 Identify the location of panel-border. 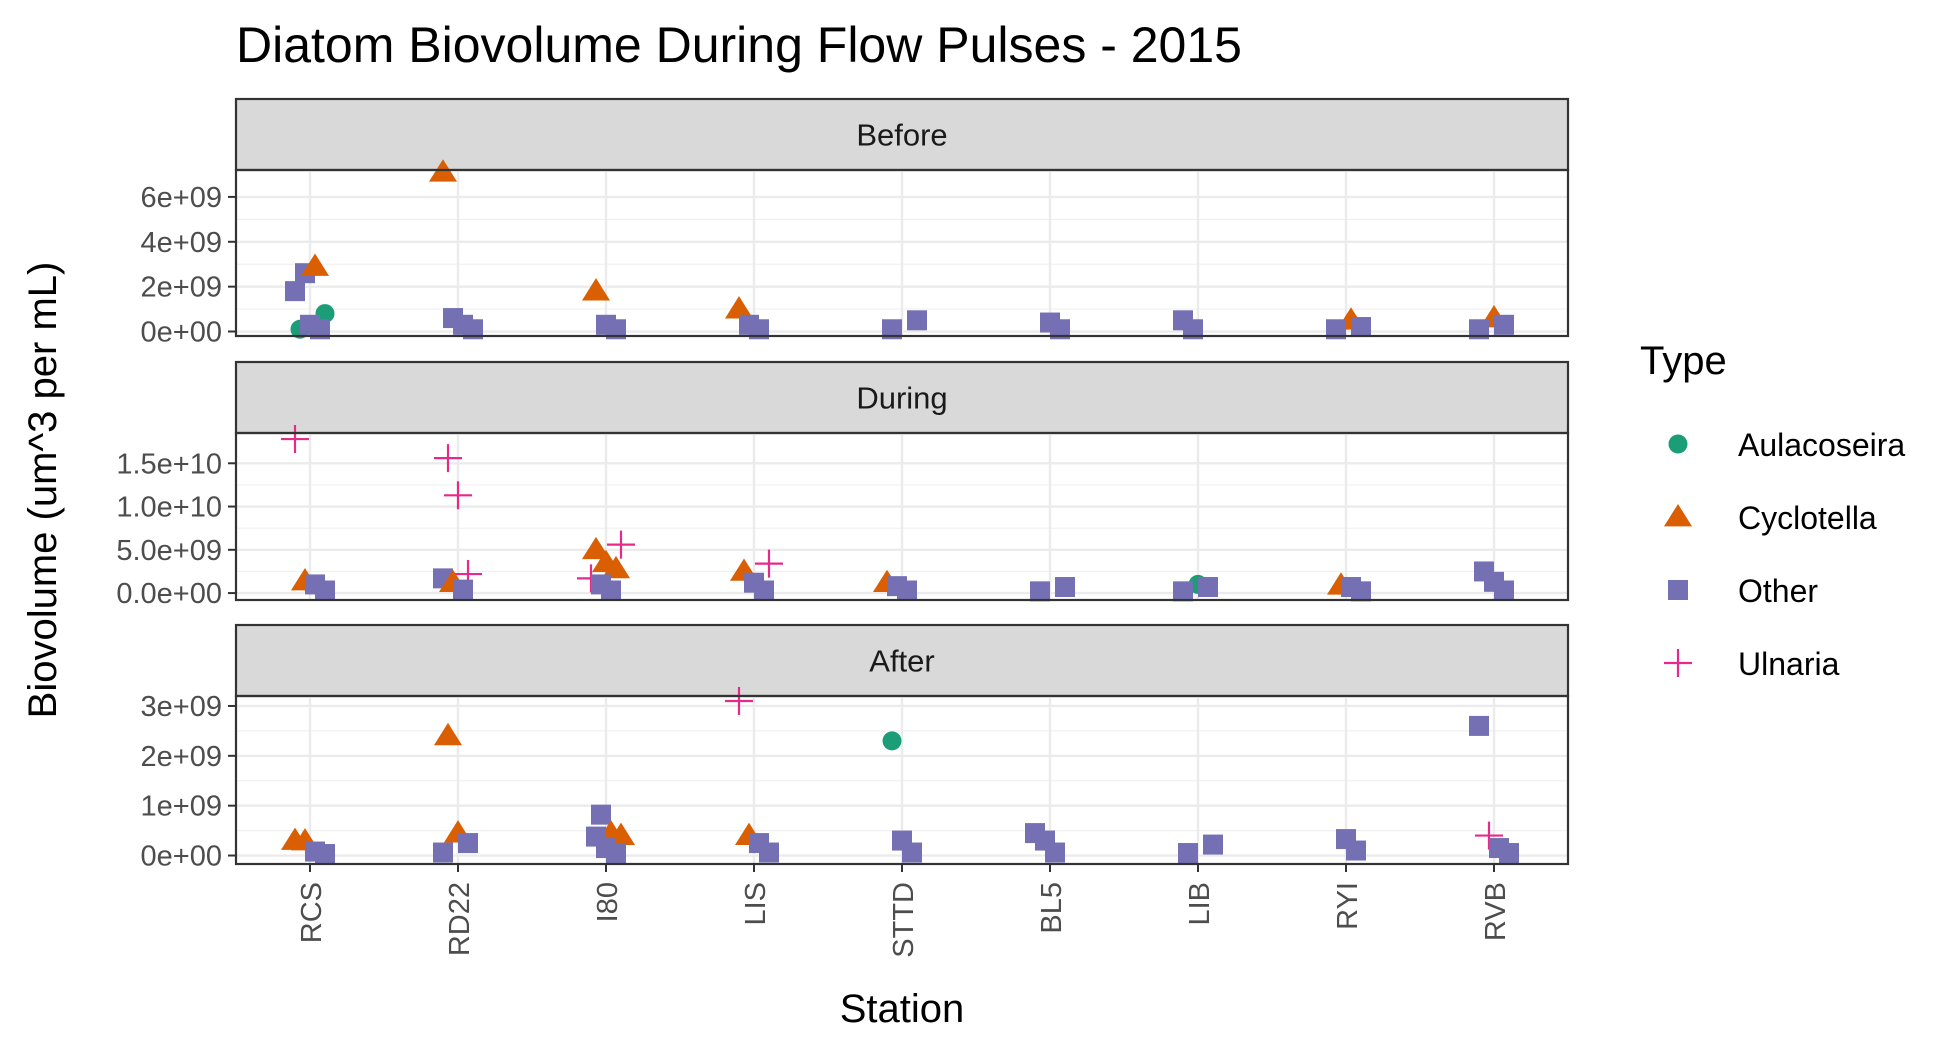
(902, 516).